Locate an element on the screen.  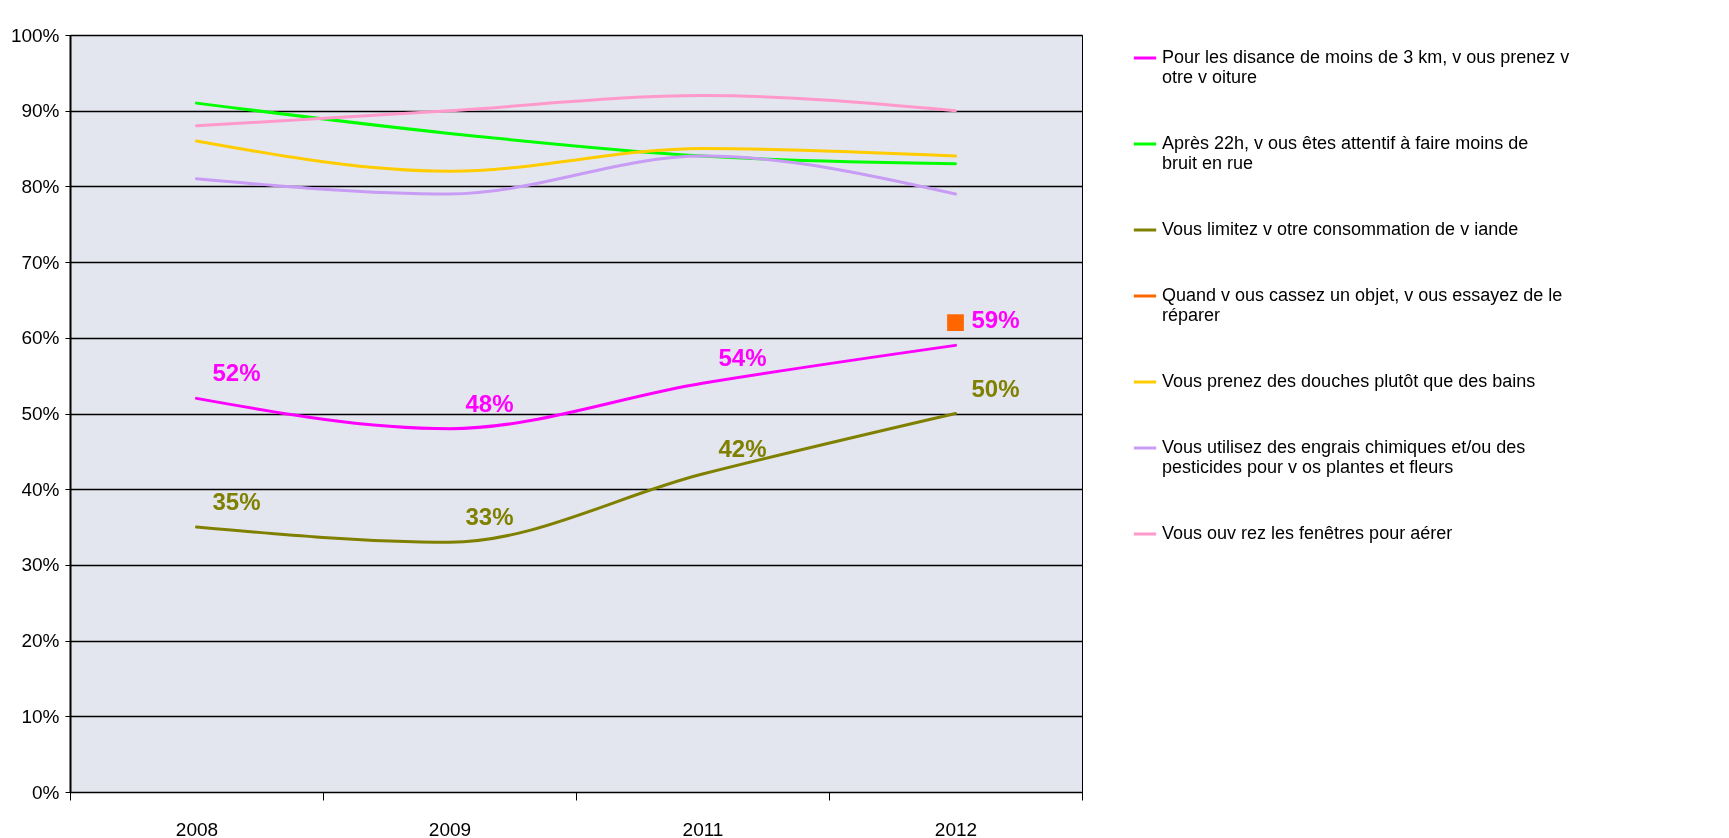
data-label: 59% is located at coordinates (995, 320).